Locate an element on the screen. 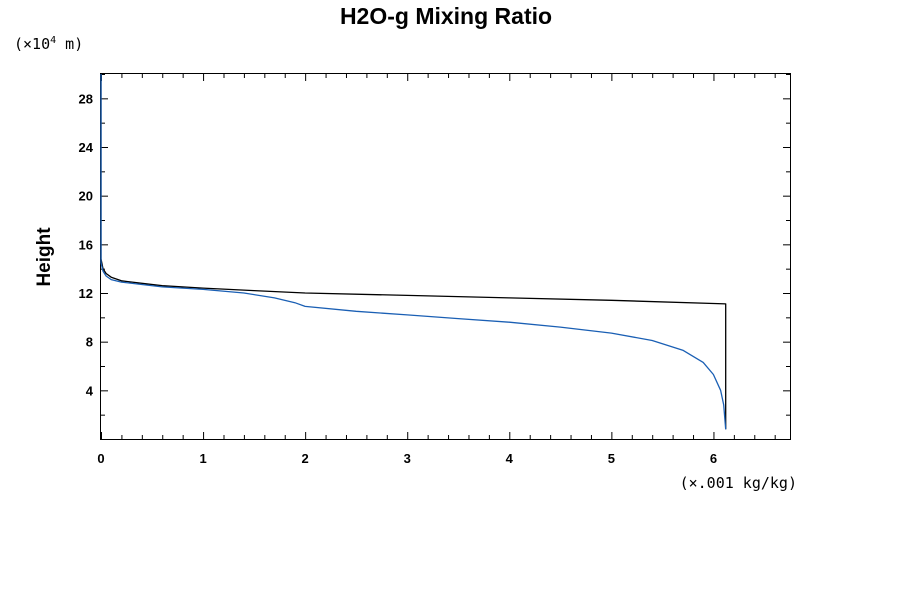 This screenshot has height=600, width=900. y-tick-label: 16 is located at coordinates (86, 244).